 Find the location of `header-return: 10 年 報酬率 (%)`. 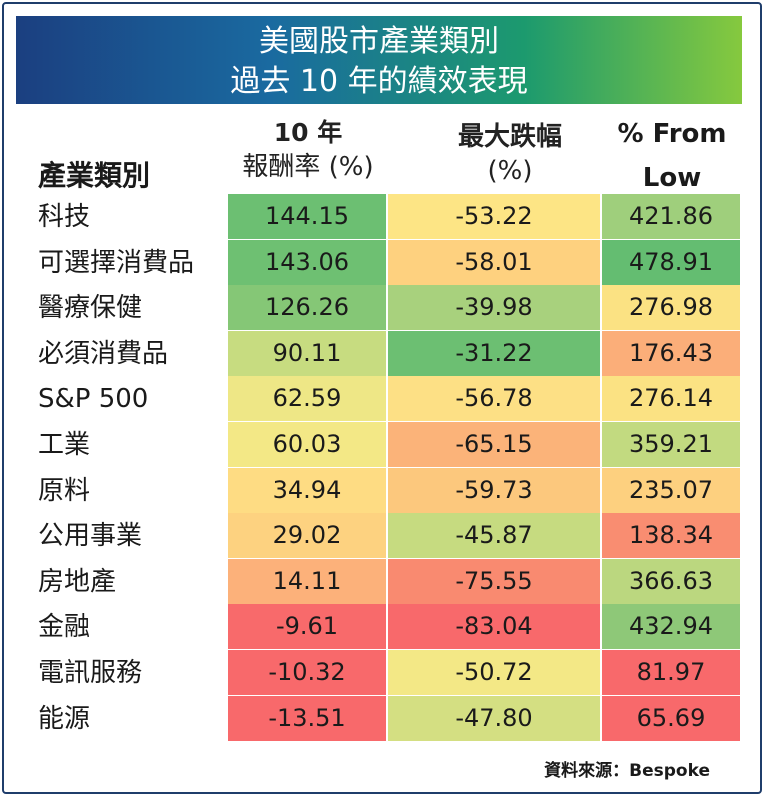

header-return: 10 年 報酬率 (%) is located at coordinates (308, 150).